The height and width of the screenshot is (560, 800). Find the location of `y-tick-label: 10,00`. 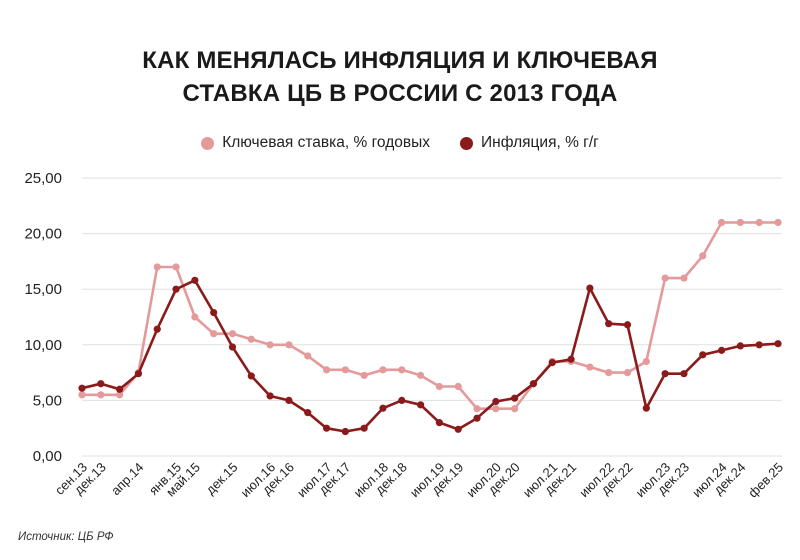

y-tick-label: 10,00 is located at coordinates (43, 345).